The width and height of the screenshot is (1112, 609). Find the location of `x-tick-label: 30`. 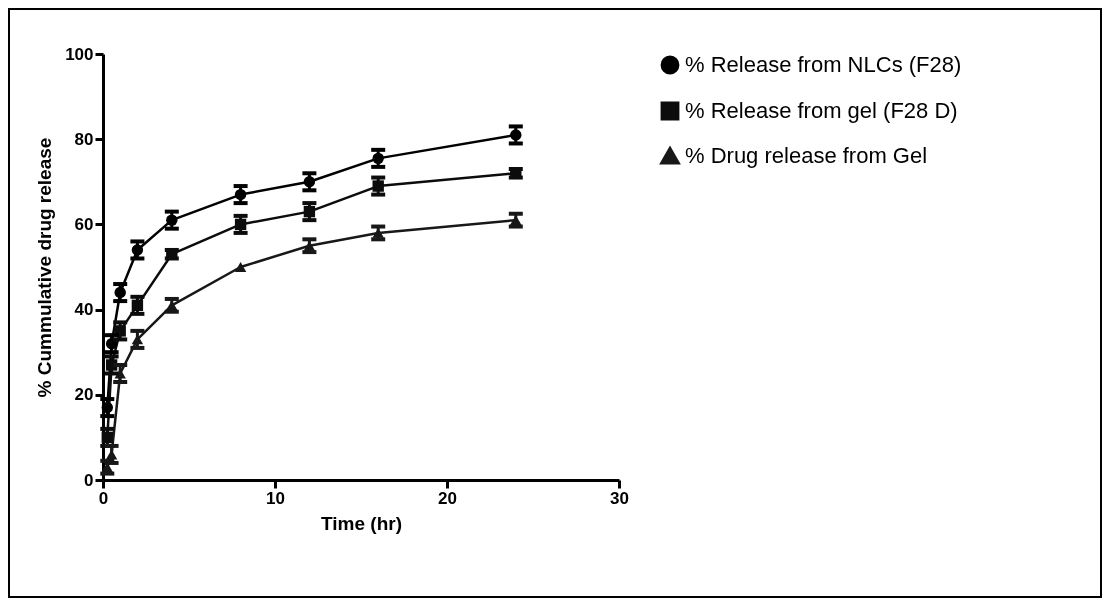

x-tick-label: 30 is located at coordinates (619, 498).